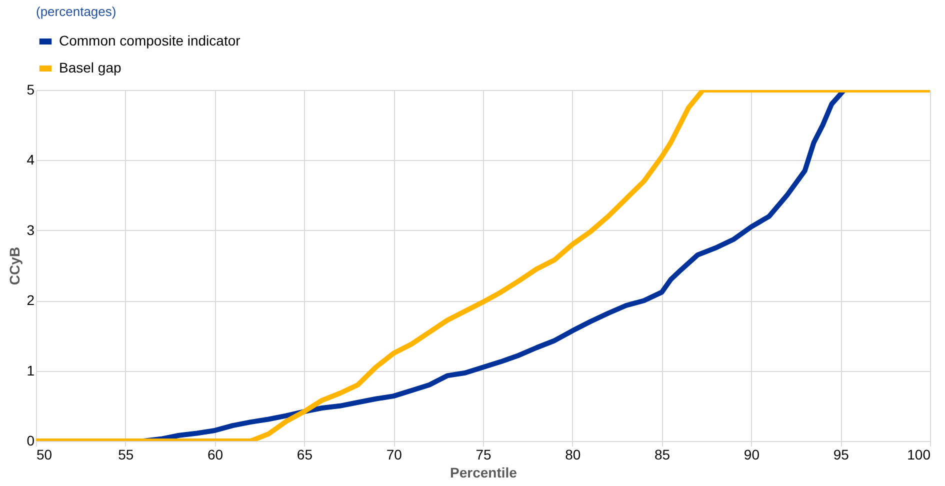 The image size is (945, 486). Describe the element at coordinates (573, 454) in the screenshot. I see `x-tick-label: 80` at that location.